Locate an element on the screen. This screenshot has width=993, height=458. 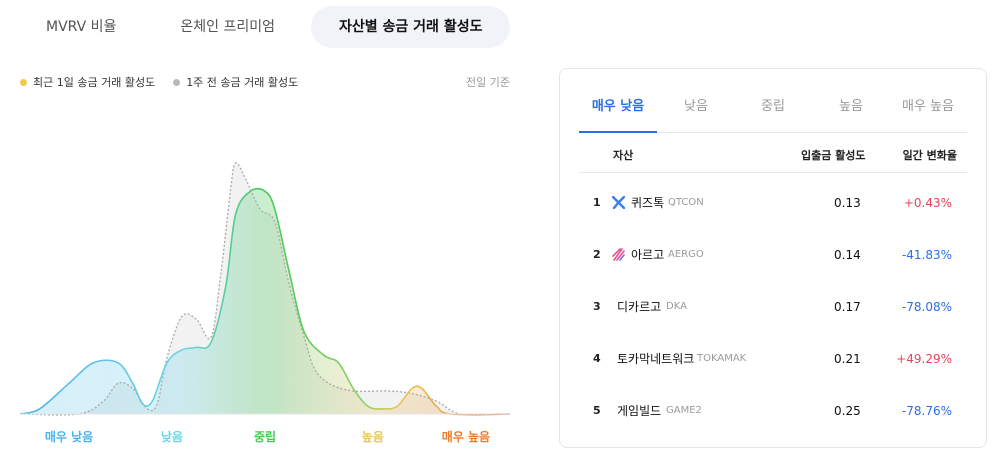
row-activity-value: 0.21 is located at coordinates (847, 359).